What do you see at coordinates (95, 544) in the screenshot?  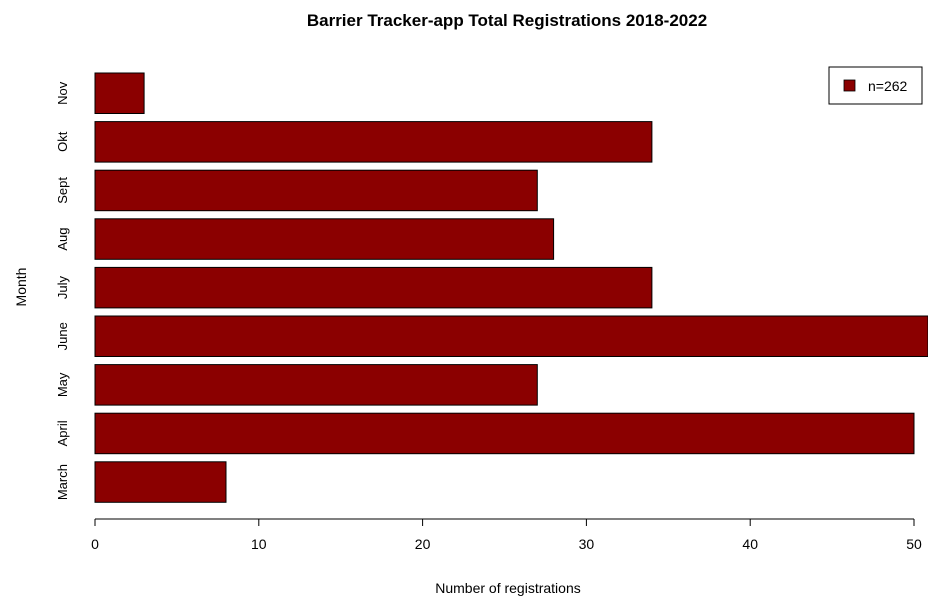 I see `x-tick-label-0: 0` at bounding box center [95, 544].